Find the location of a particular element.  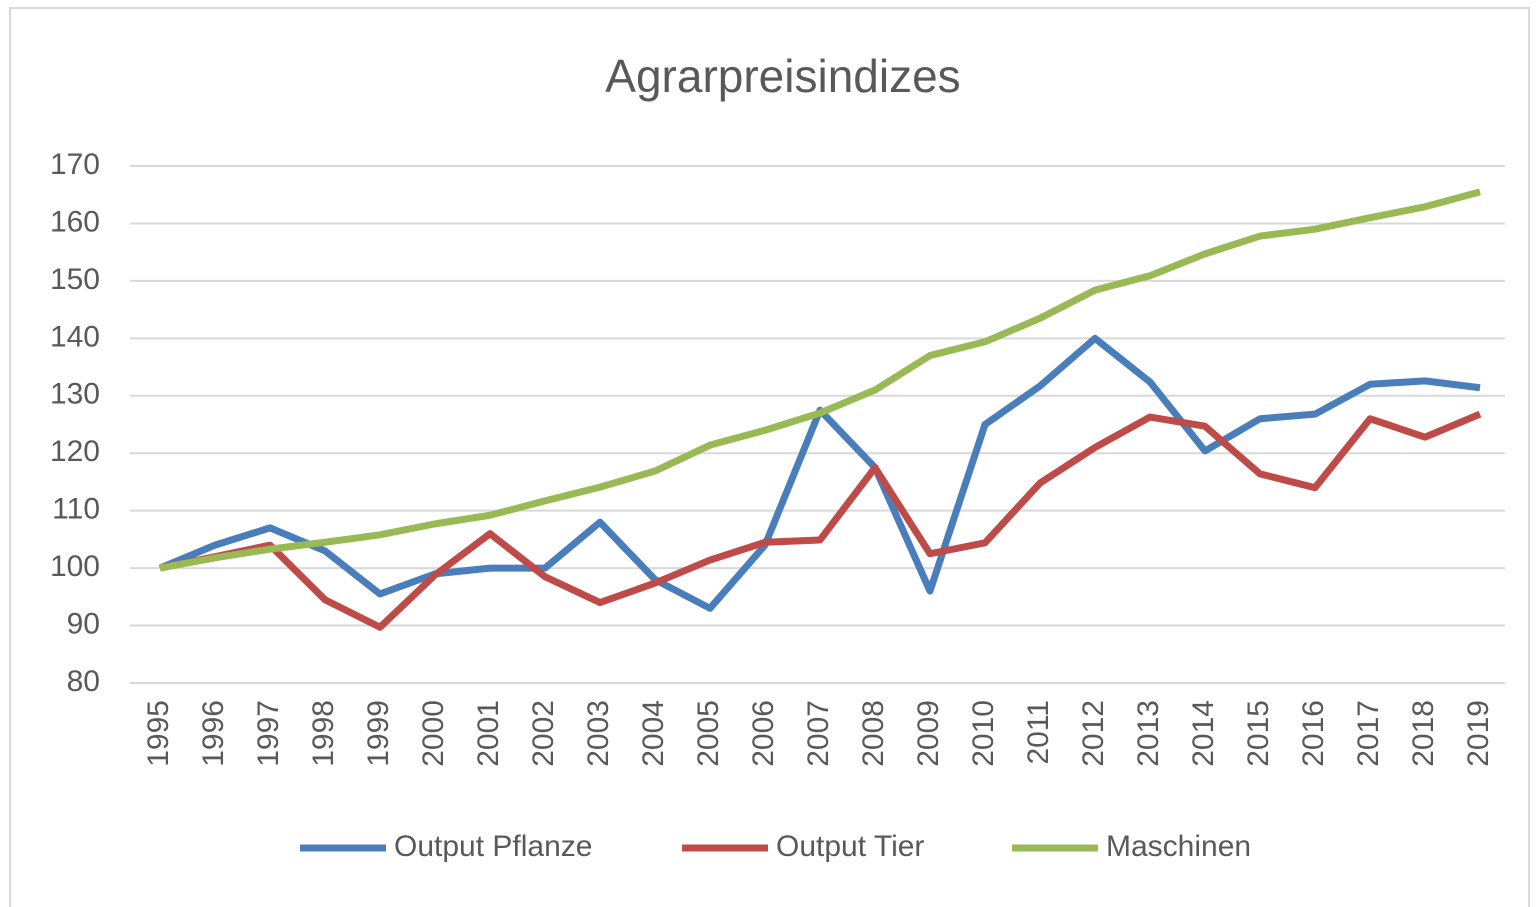

x-tick-label: 2014 is located at coordinates (1203, 733).